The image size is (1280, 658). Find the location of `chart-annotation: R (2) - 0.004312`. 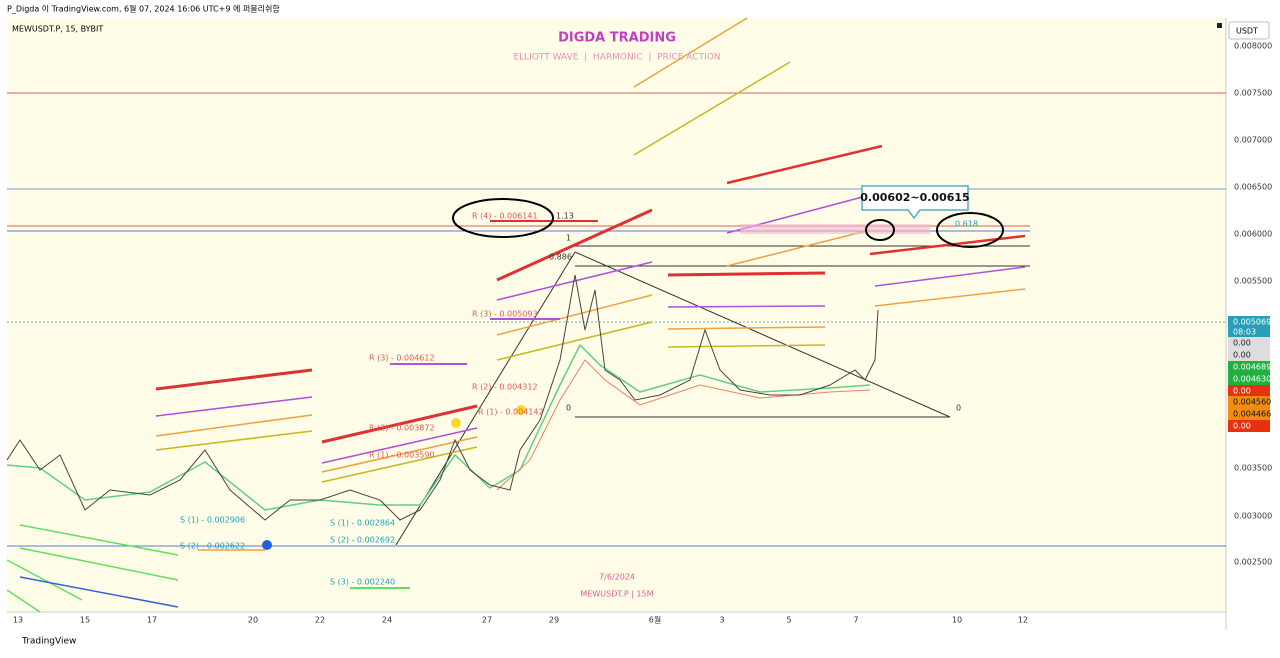

chart-annotation: R (2) - 0.004312 is located at coordinates (505, 387).